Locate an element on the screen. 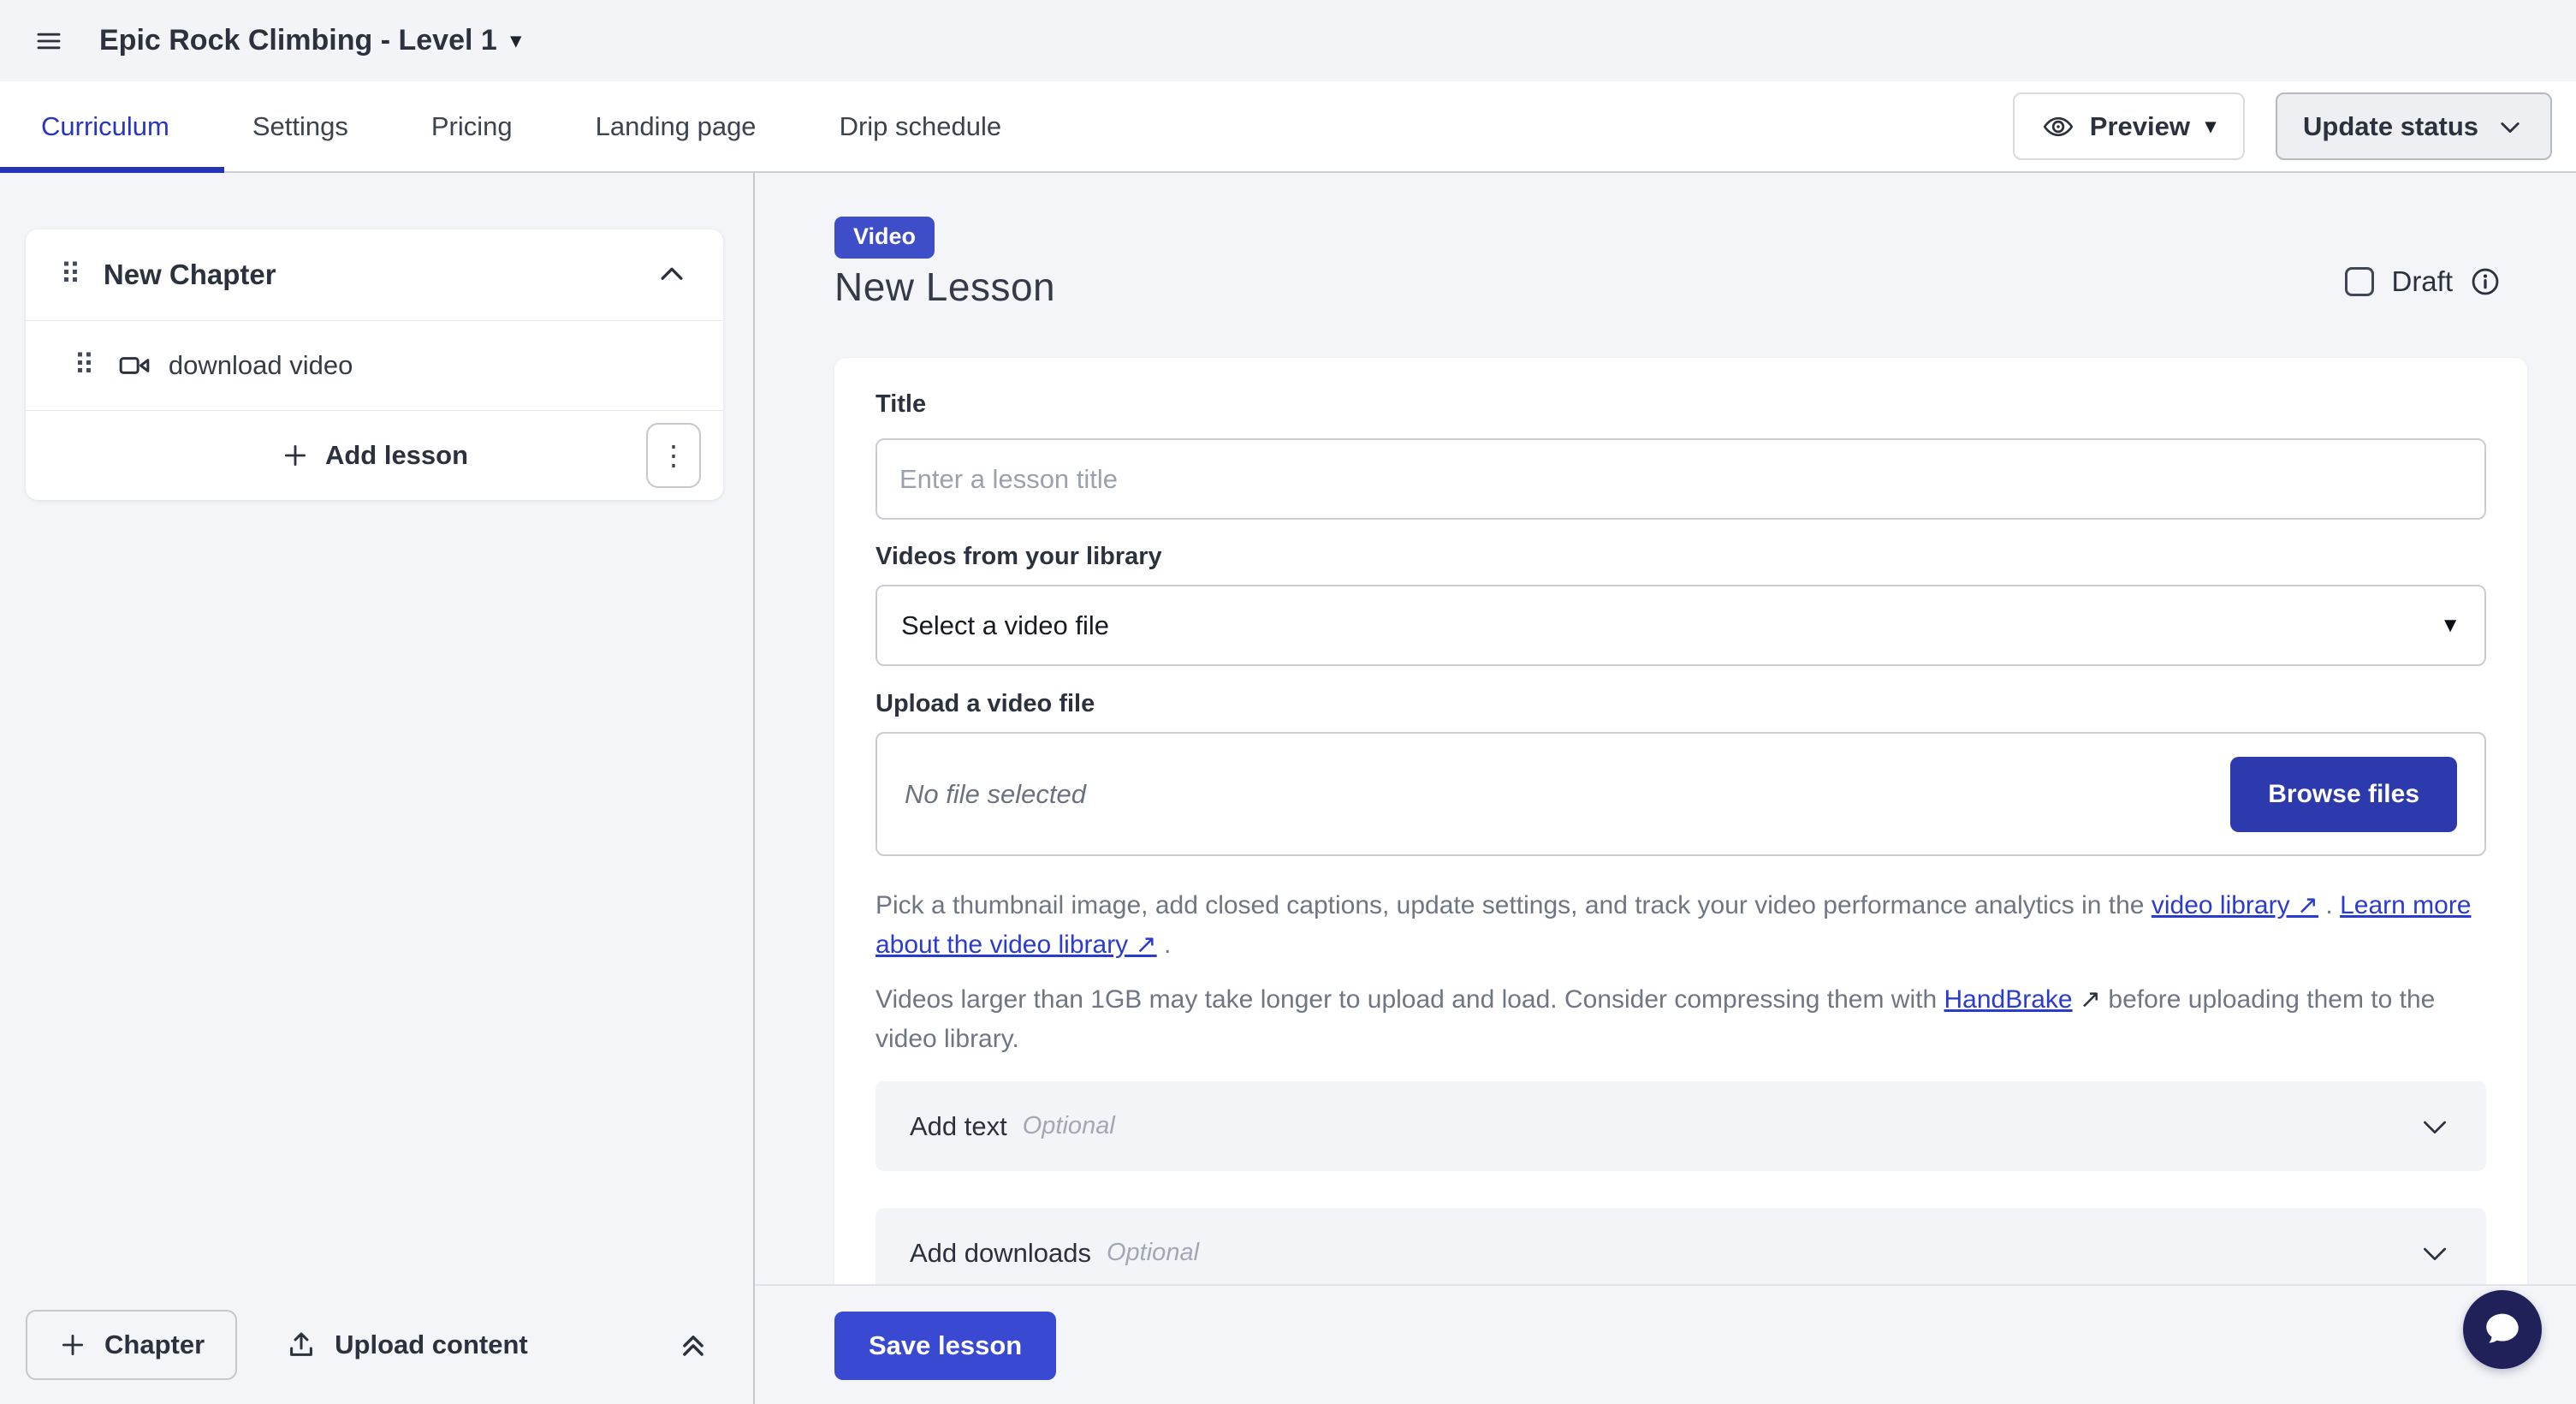 This screenshot has width=2576, height=1404. draft-label: Draft is located at coordinates (2422, 281).